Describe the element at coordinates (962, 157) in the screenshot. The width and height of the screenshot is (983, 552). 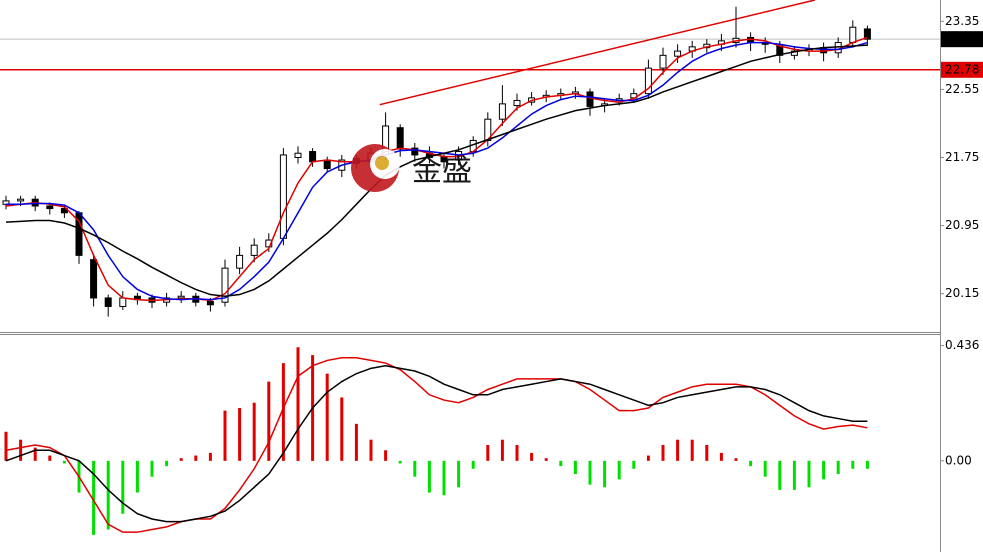
I see `y-tick-label: 21.75` at that location.